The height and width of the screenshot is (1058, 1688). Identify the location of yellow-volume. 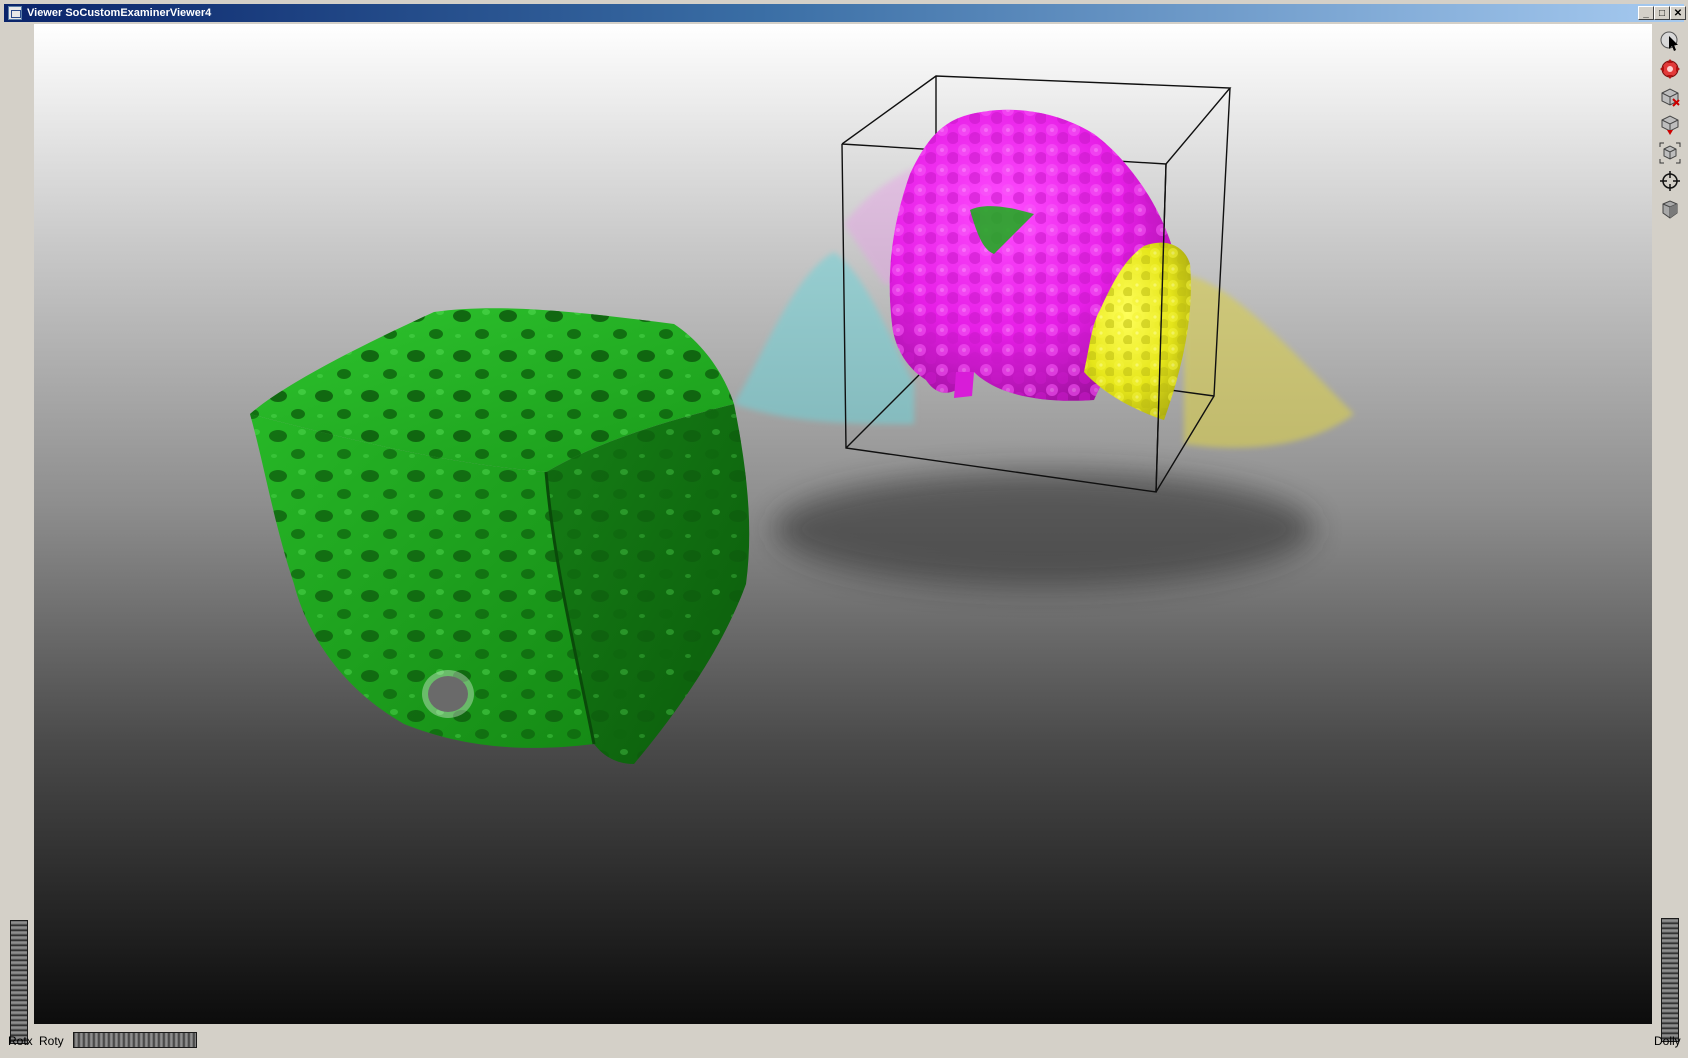
(1137, 331).